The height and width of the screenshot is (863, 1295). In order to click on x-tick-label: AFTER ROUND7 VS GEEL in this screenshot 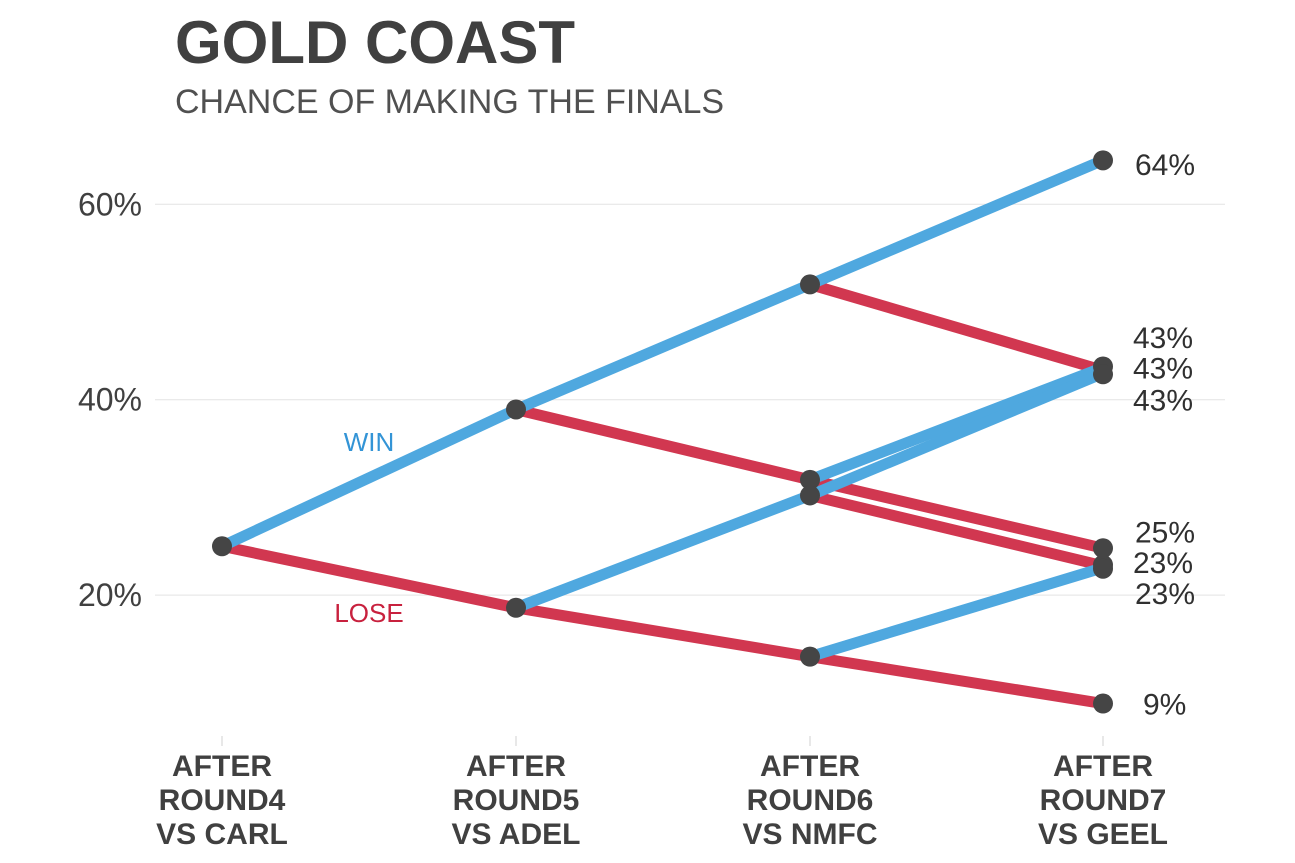, I will do `click(1103, 800)`.